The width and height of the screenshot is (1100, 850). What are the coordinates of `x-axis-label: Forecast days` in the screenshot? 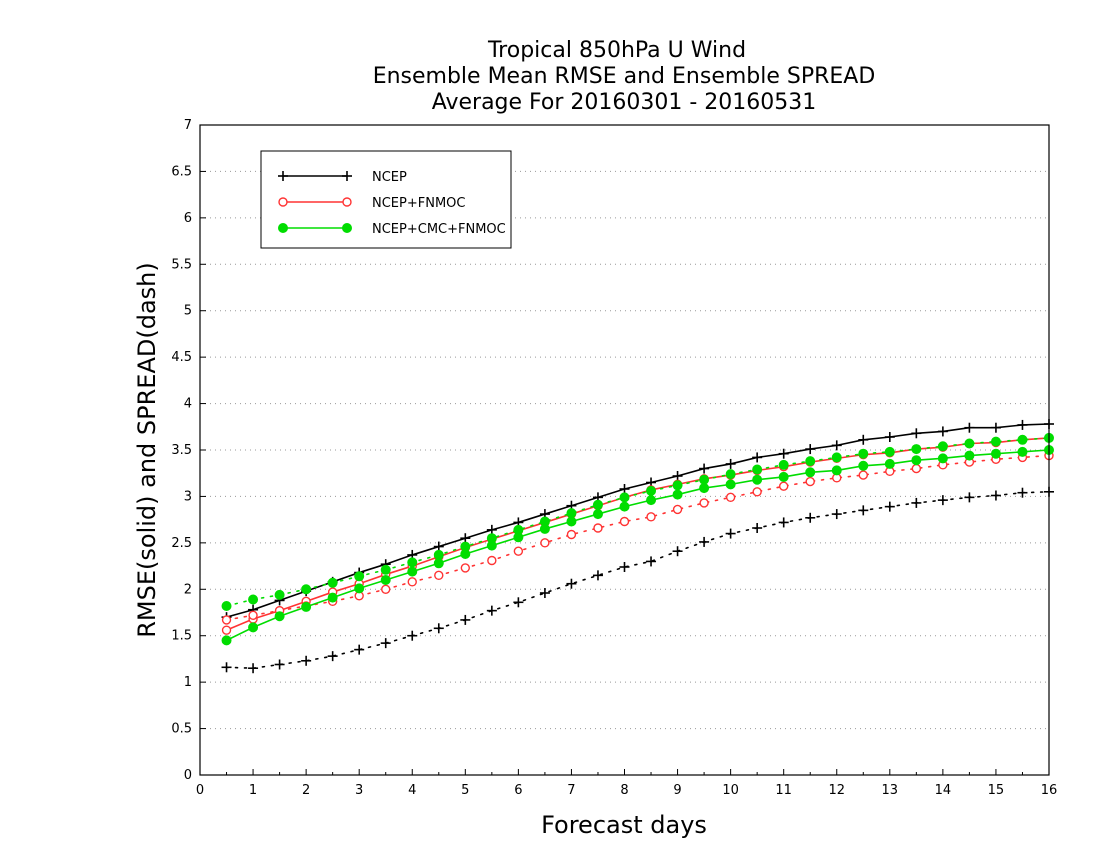 It's located at (624, 825).